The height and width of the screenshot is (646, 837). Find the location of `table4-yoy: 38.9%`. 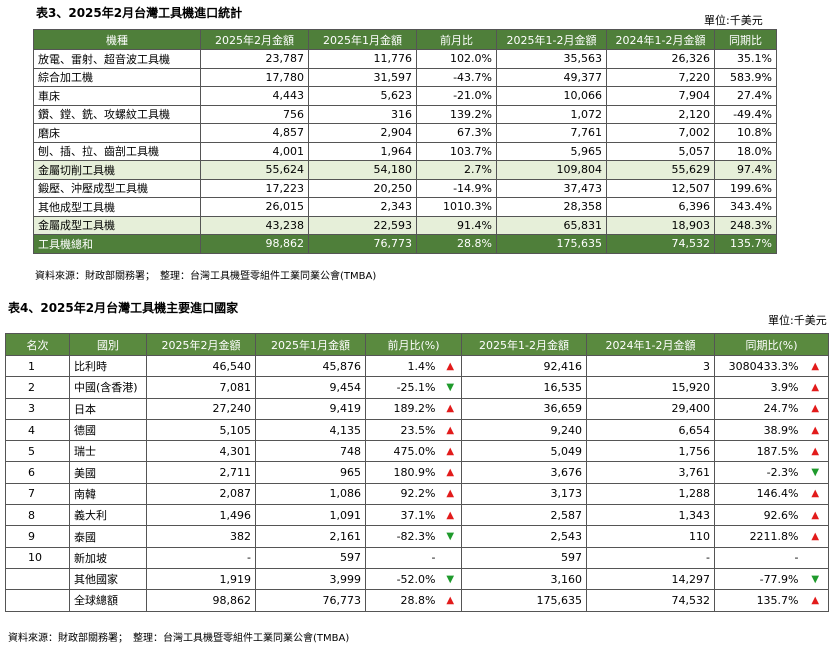

table4-yoy: 38.9% is located at coordinates (758, 430).